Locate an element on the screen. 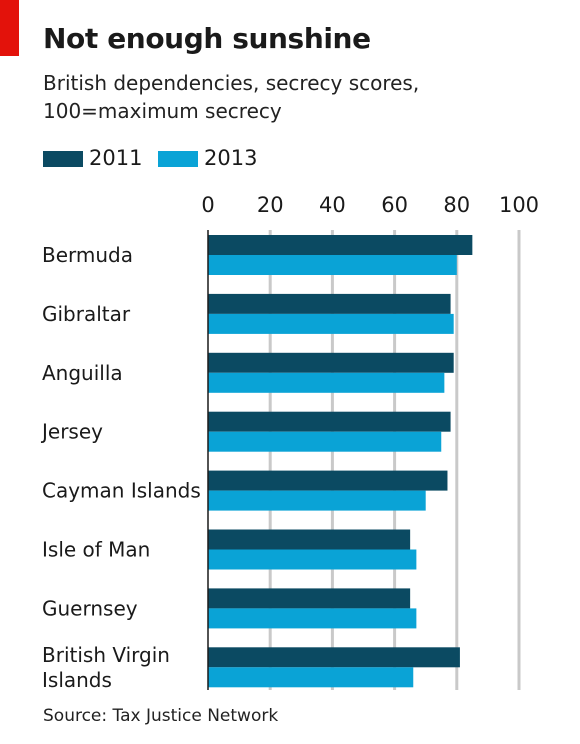 The width and height of the screenshot is (580, 744). category-label: Gibraltar is located at coordinates (86, 314).